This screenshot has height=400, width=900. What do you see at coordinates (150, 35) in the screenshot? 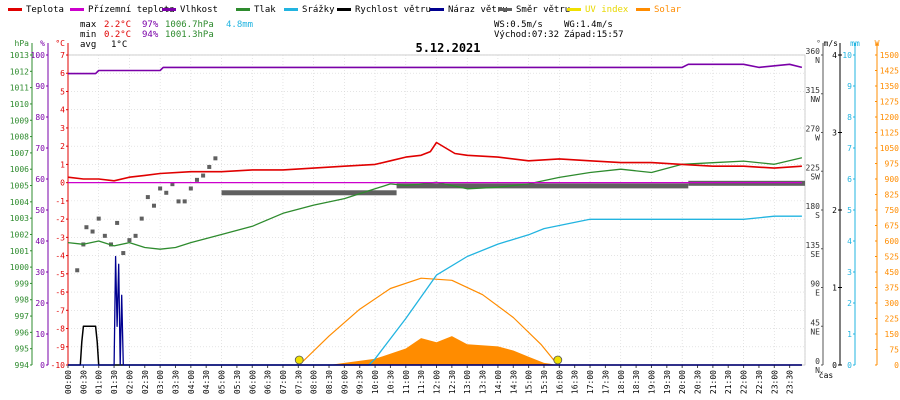
I see `stats-min-hum: 94%` at bounding box center [150, 35].